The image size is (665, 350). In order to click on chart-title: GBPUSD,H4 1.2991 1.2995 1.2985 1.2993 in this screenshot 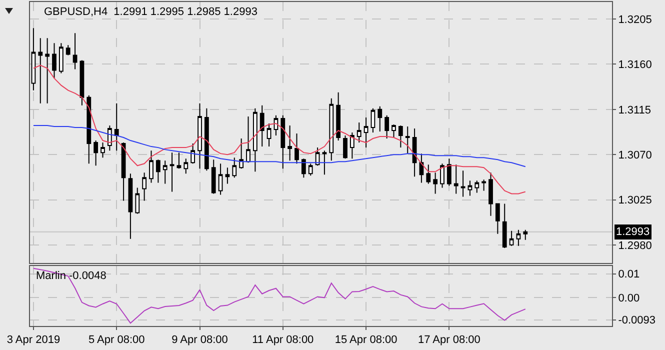, I will do `click(151, 12)`.